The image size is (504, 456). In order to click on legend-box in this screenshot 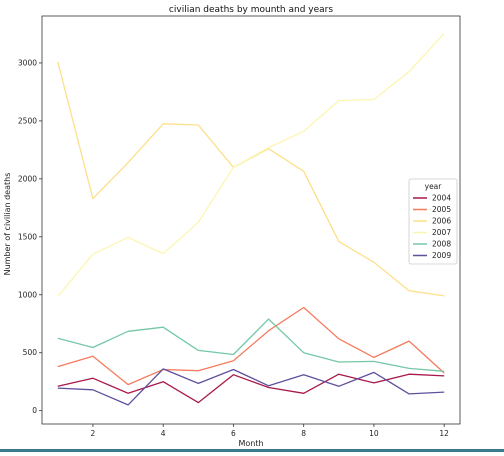, I will do `click(433, 221)`.